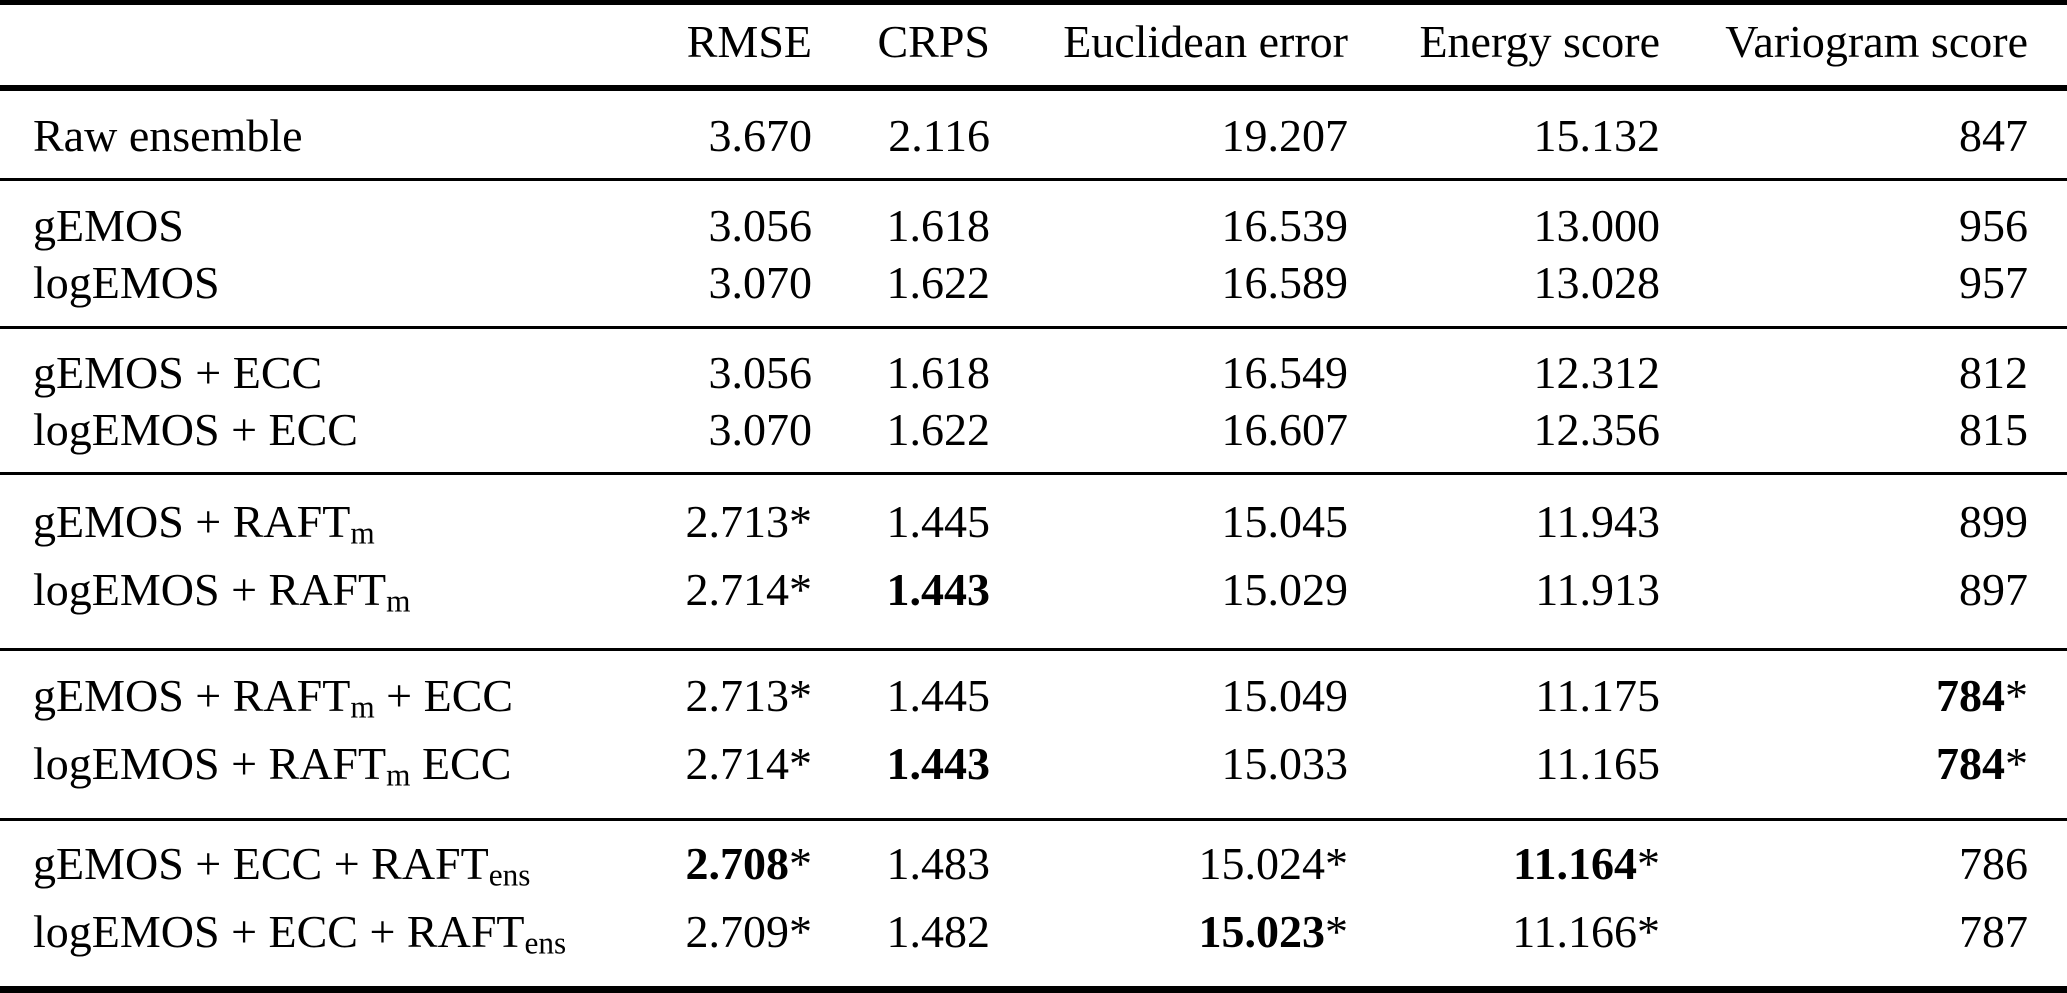  Describe the element at coordinates (1504, 282) in the screenshot. I see `value-cell: 13.028` at that location.